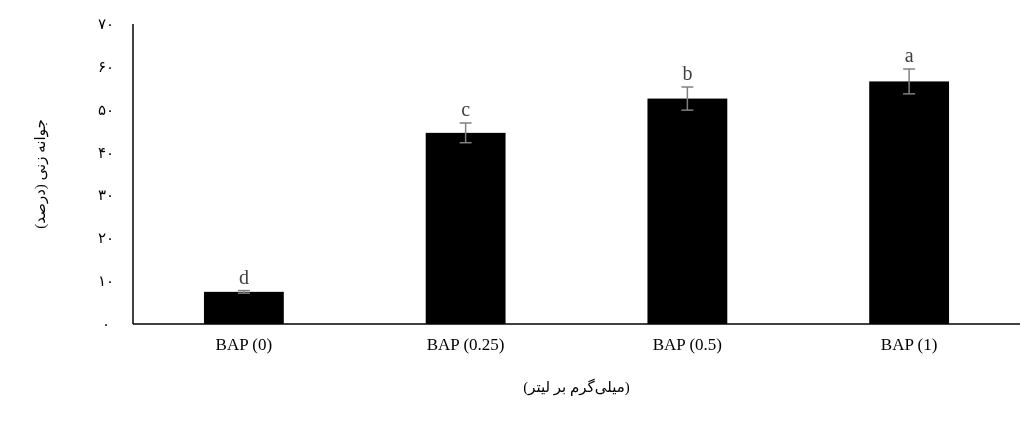 This screenshot has height=421, width=1029. What do you see at coordinates (40, 174) in the screenshot?
I see `y-axis-title: جوانه زنی (درصد)` at bounding box center [40, 174].